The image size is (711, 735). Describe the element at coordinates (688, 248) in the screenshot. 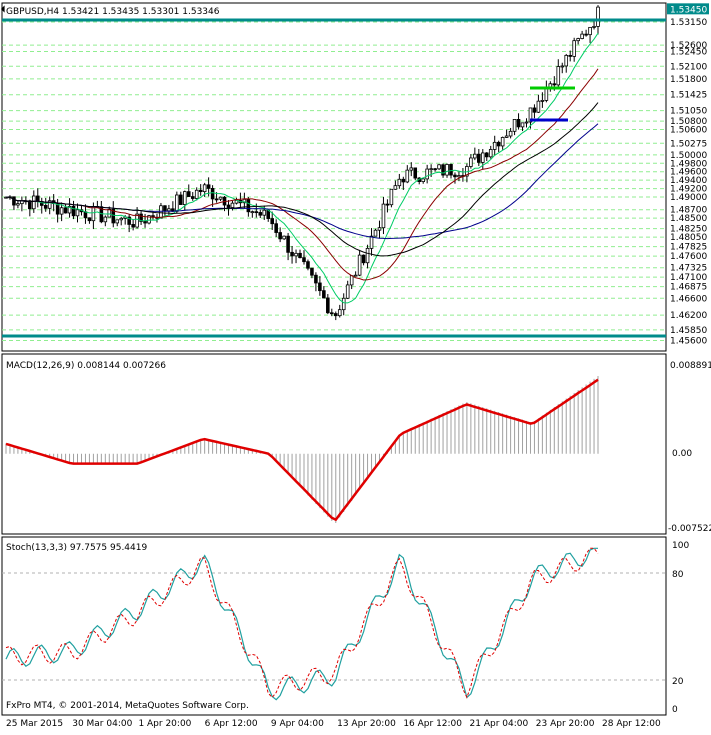

I see `price-tick-label: 1.47825` at that location.